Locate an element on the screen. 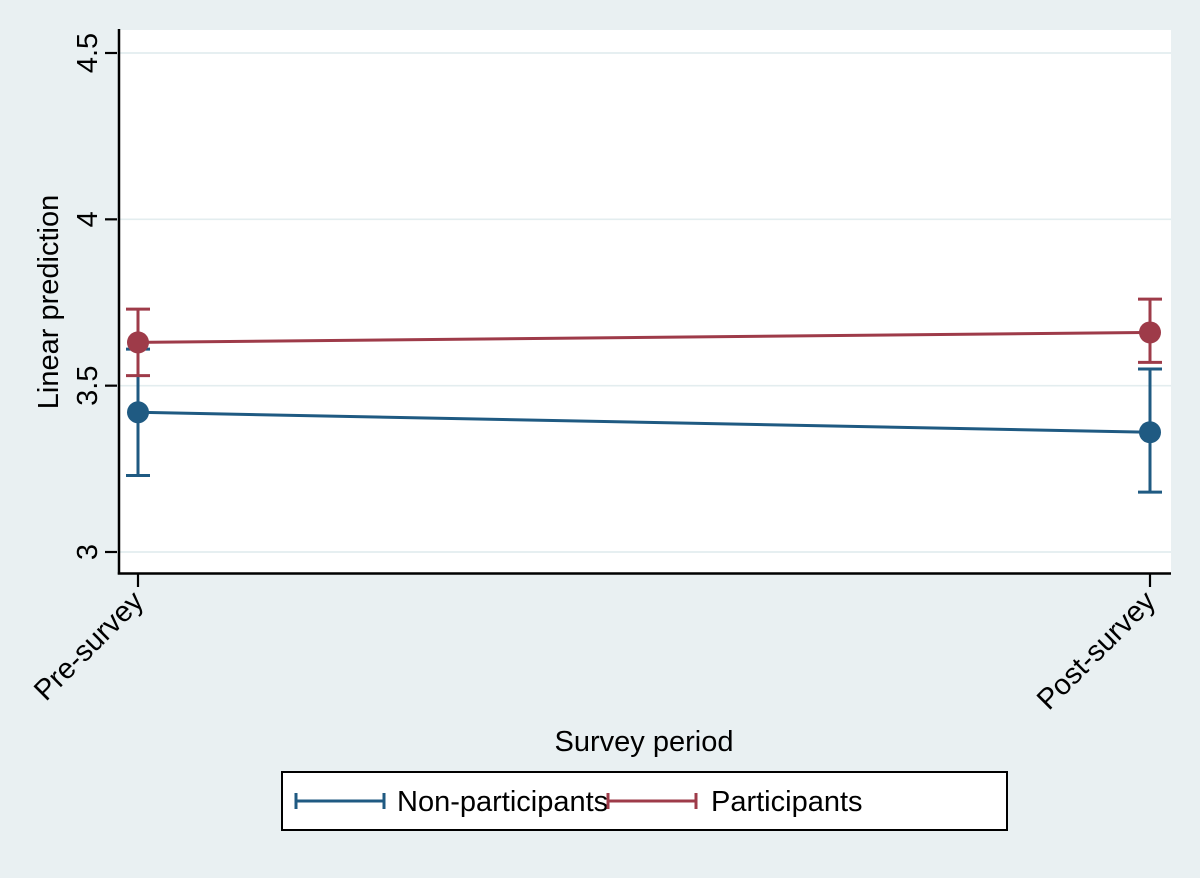 This screenshot has height=878, width=1200. y-tick-label: 4.5 is located at coordinates (88, 53).